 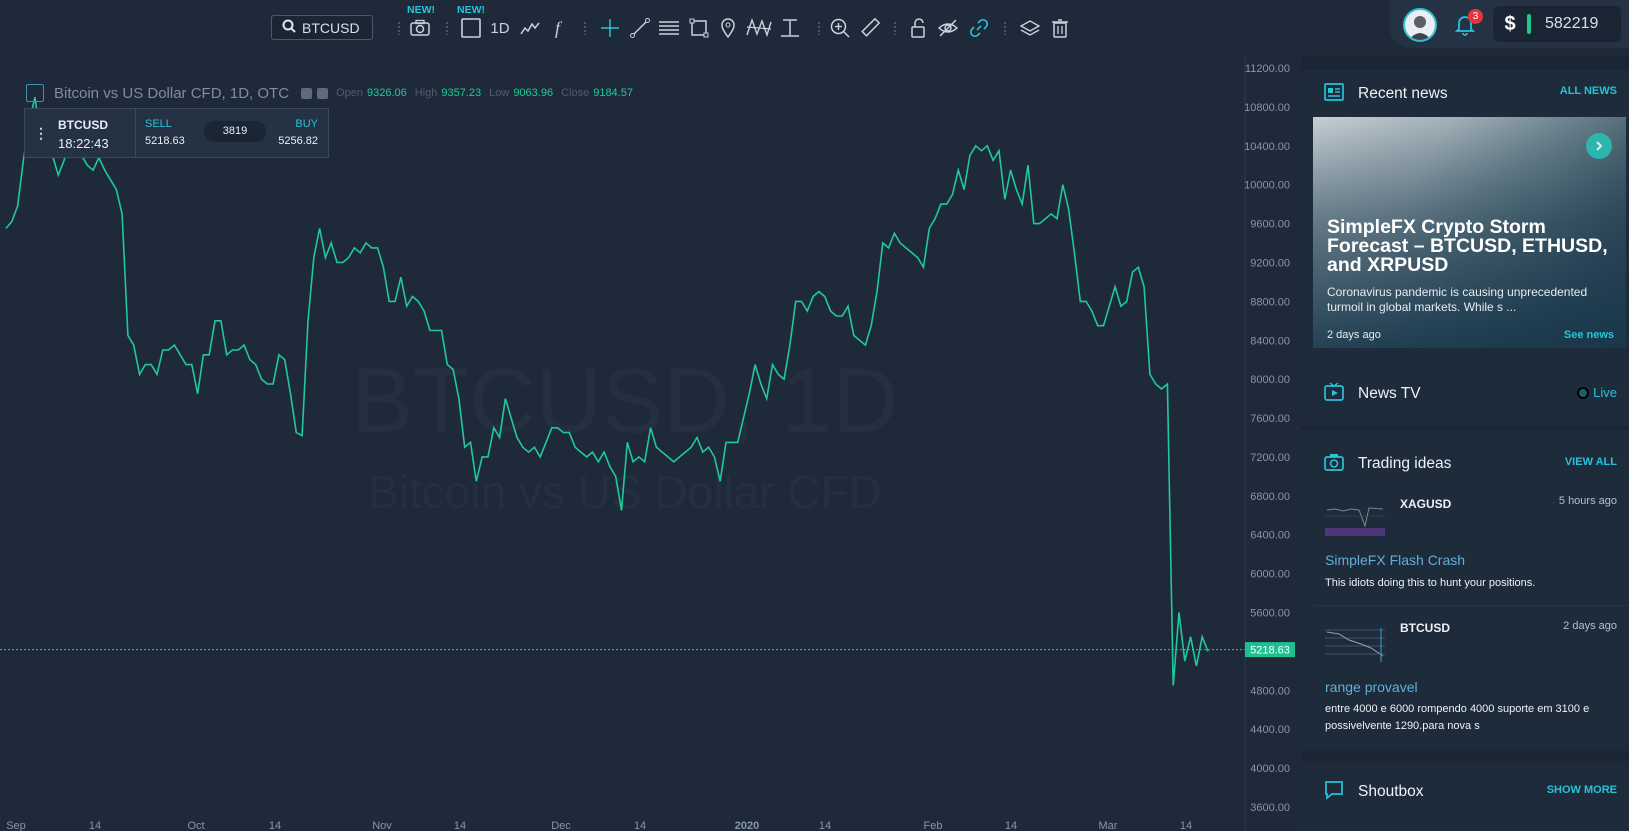 I want to click on bell-icon, so click(x=1465, y=24).